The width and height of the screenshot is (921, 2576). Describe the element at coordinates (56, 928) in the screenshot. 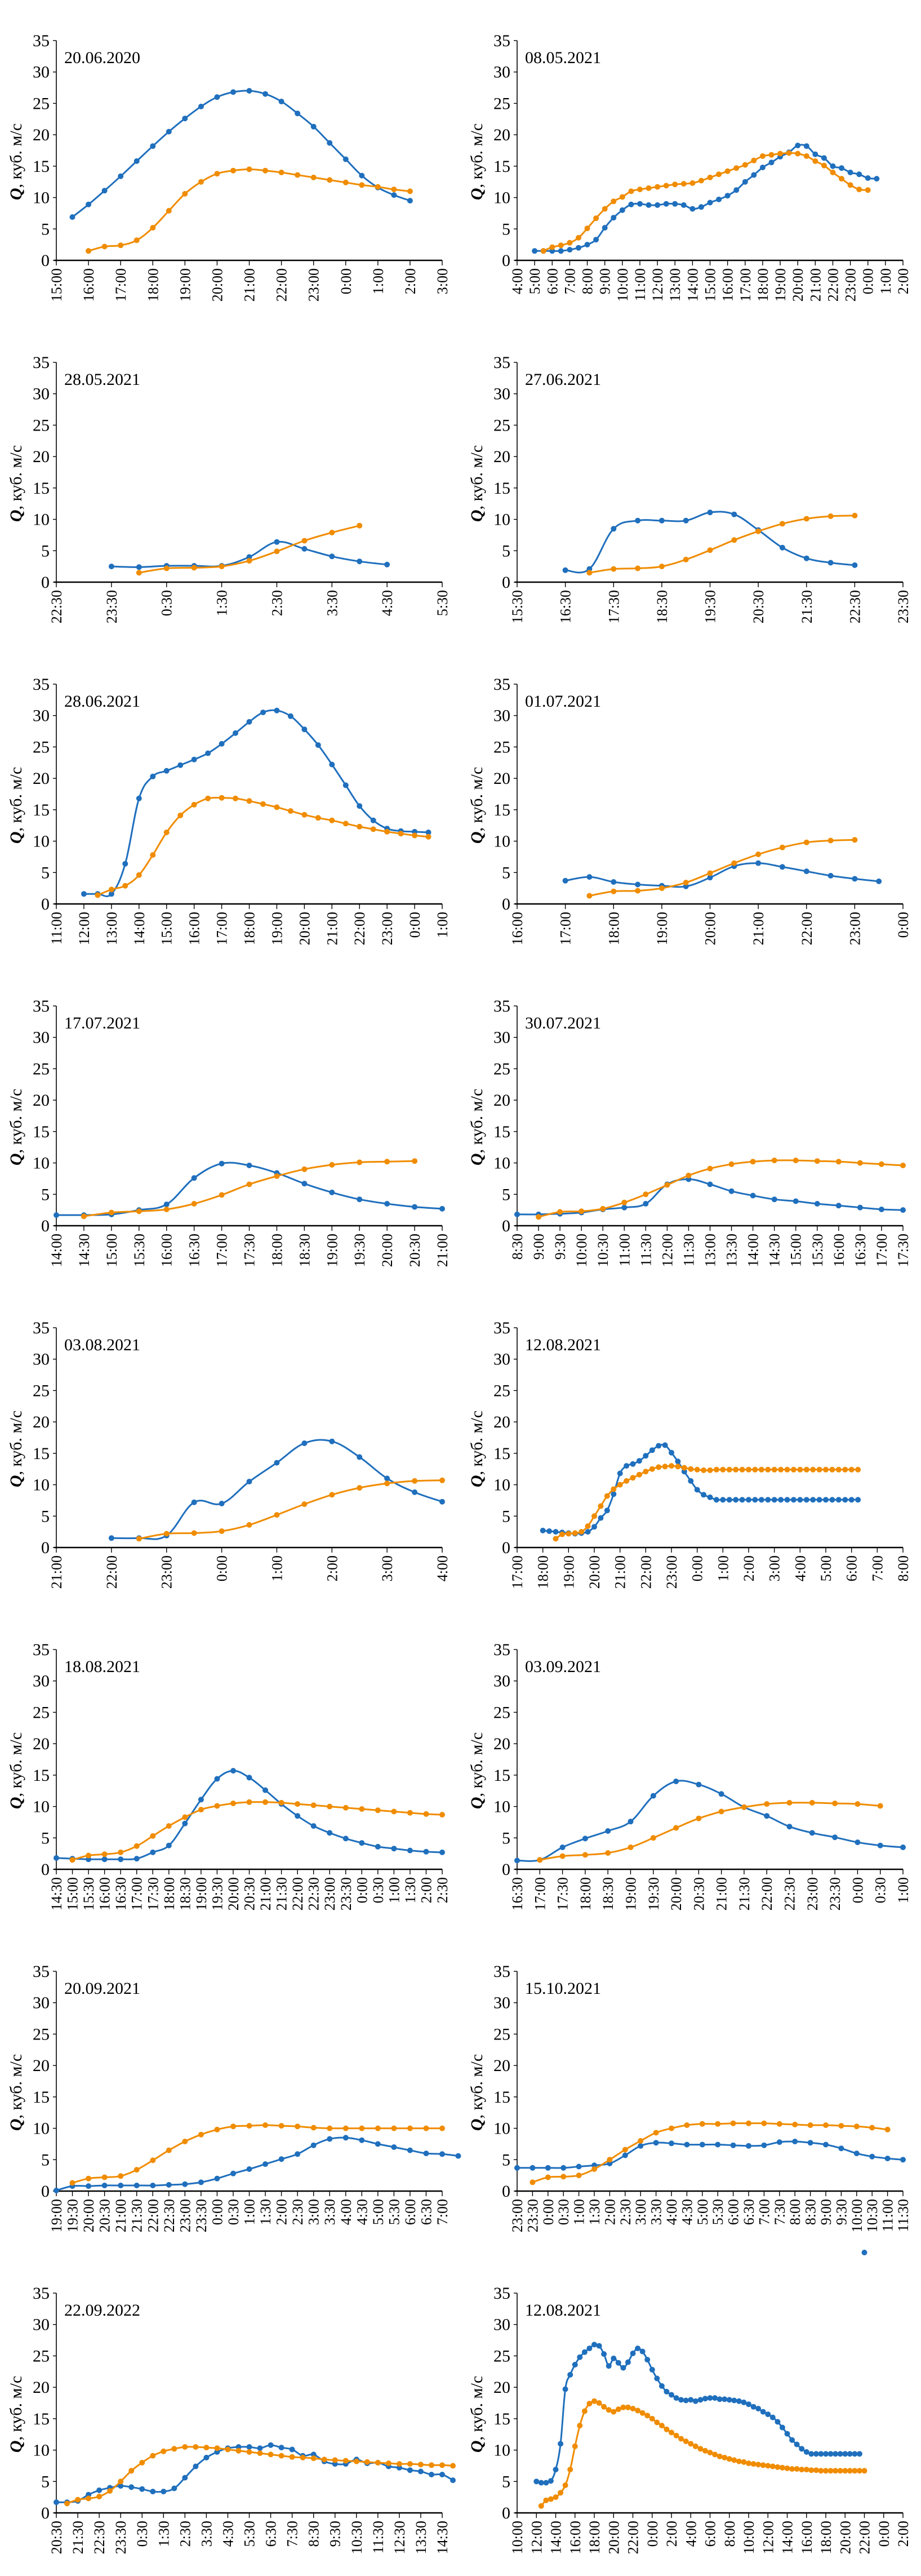

I see `x-tick-label: 11:00` at that location.